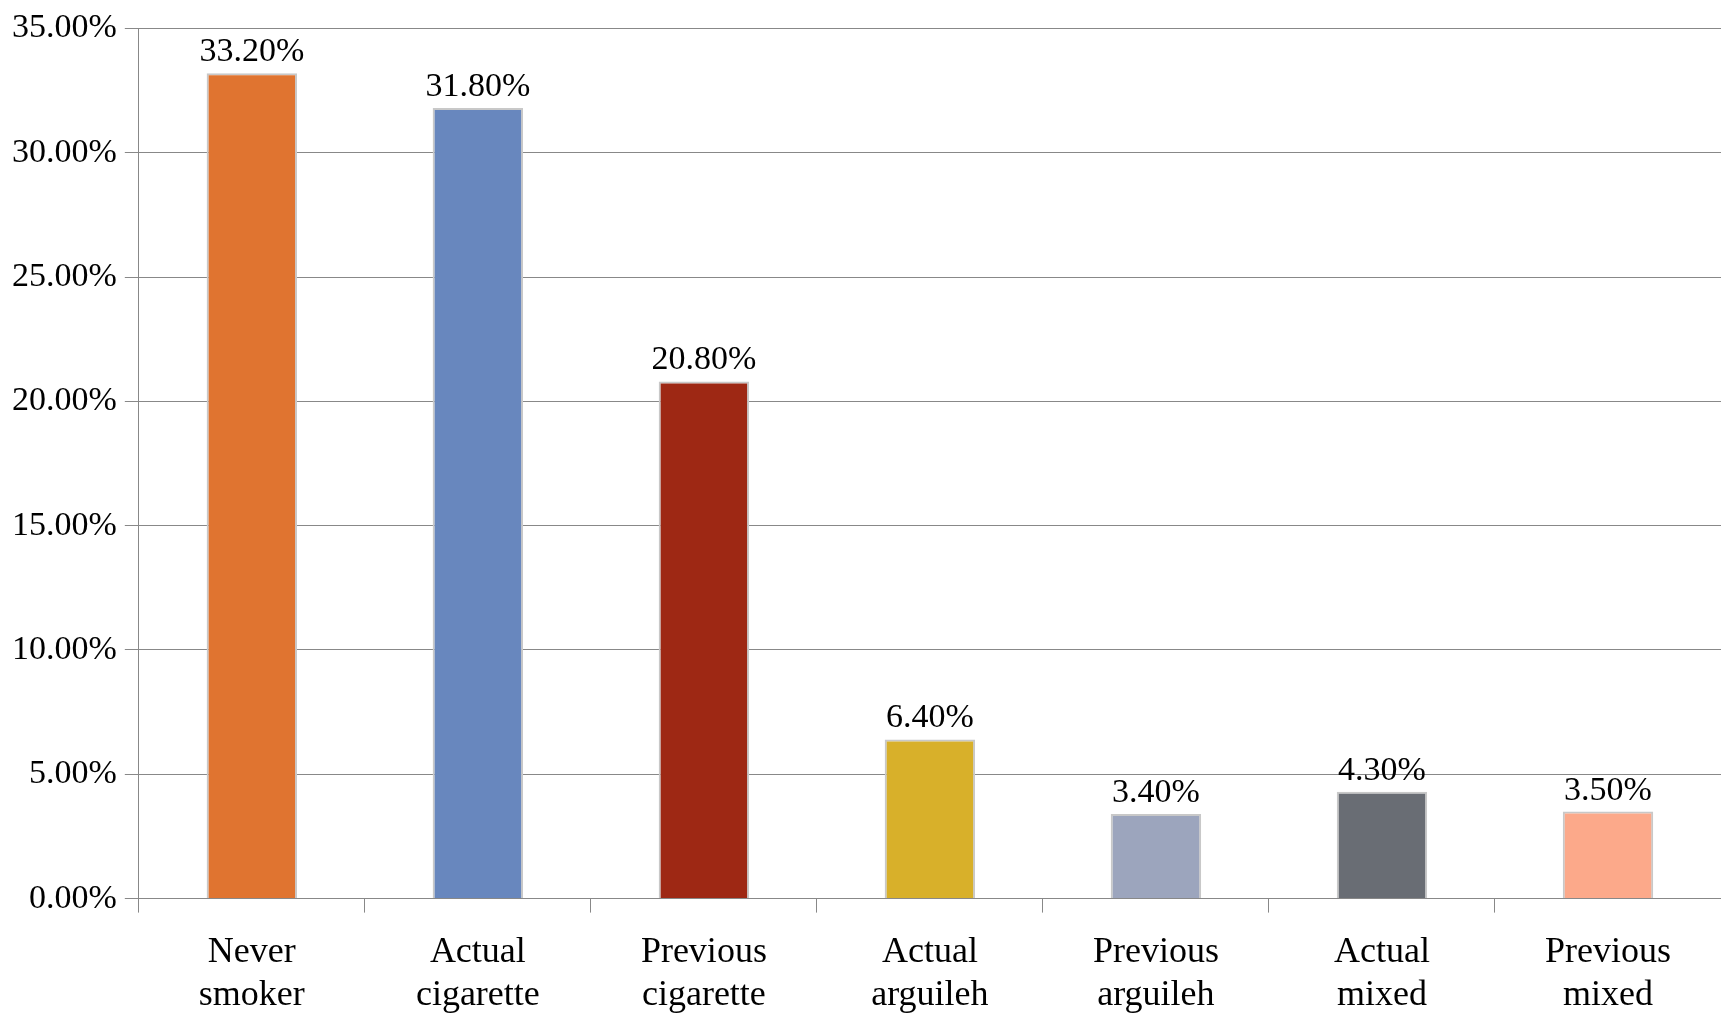 This screenshot has height=1035, width=1721. What do you see at coordinates (1156, 790) in the screenshot?
I see `data-label: 3.40%` at bounding box center [1156, 790].